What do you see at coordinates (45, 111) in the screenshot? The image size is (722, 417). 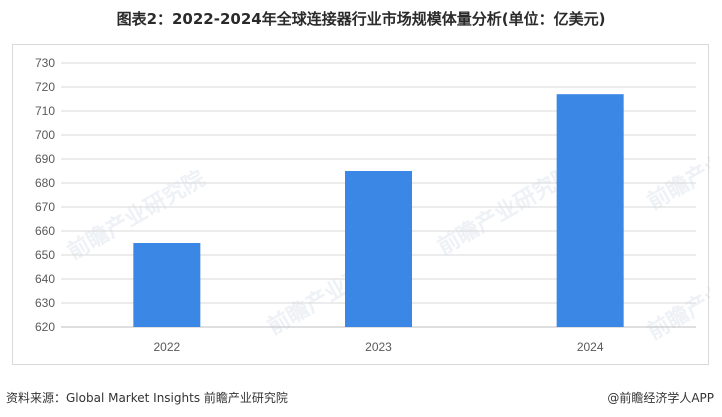 I see `y-tick-label: 710` at bounding box center [45, 111].